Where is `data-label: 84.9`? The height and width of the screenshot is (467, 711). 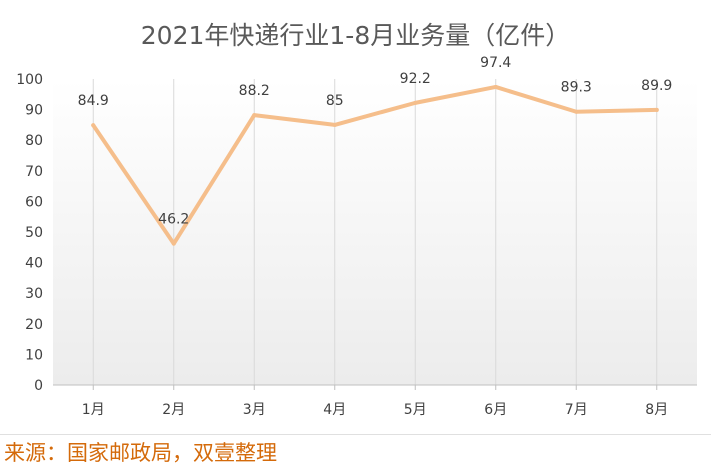
data-label: 84.9 is located at coordinates (93, 101).